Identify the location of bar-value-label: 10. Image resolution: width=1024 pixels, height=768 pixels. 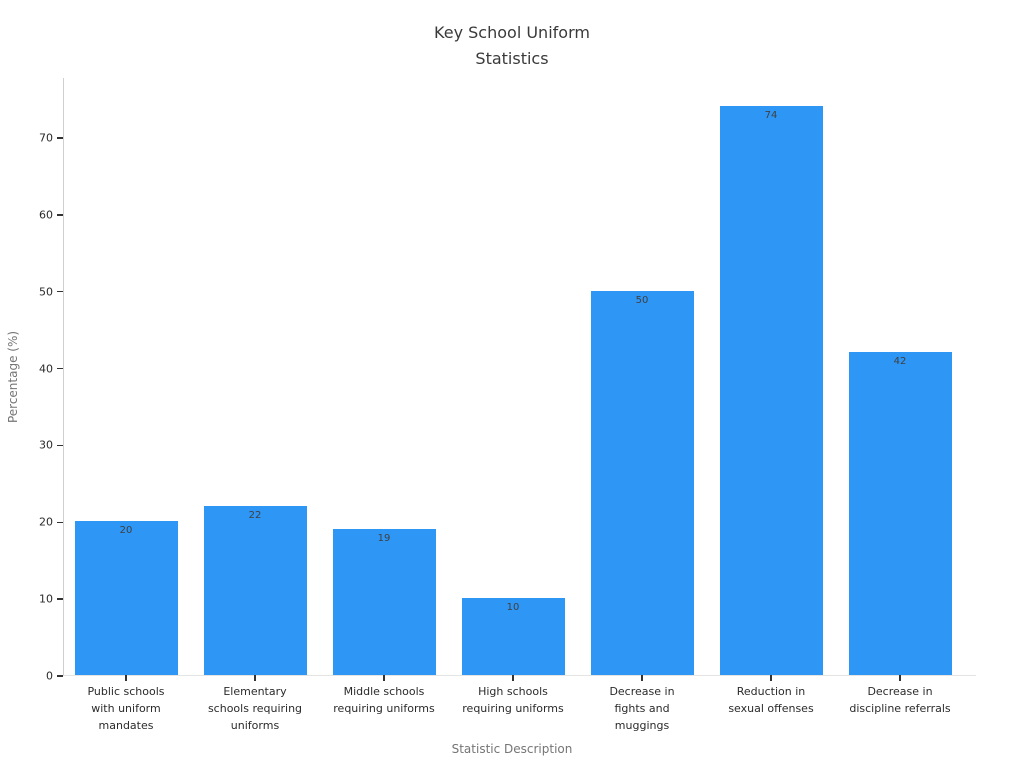
(513, 607).